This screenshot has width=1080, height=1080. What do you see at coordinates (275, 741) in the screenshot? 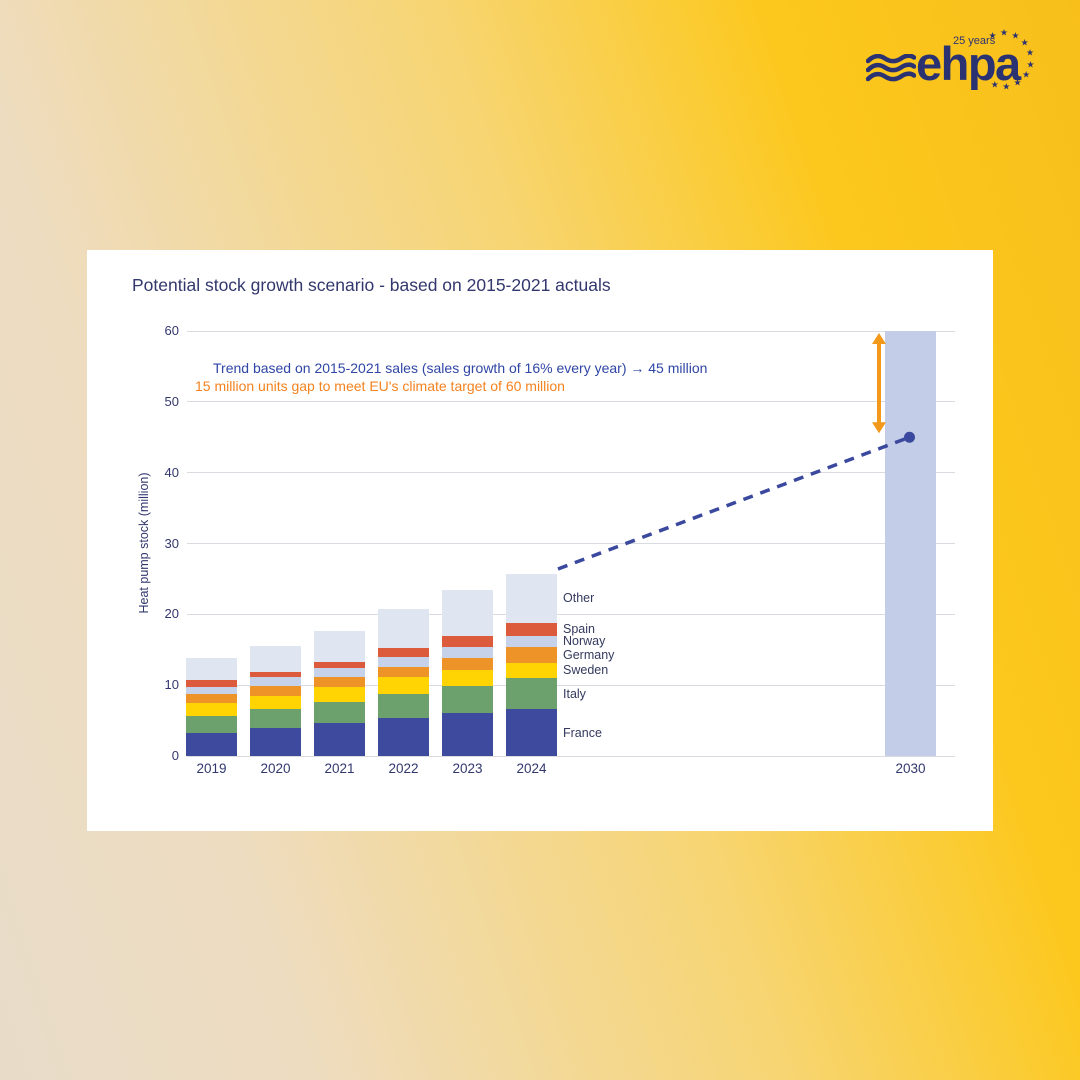
I see `bar-segment-france-2020` at bounding box center [275, 741].